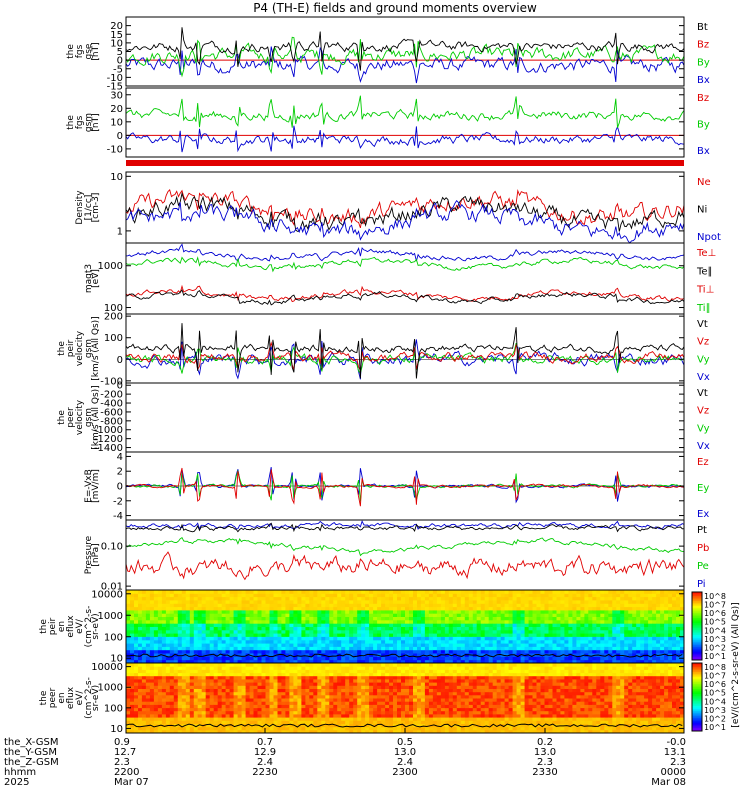 The width and height of the screenshot is (750, 800). What do you see at coordinates (405, 293) in the screenshot?
I see `series-red` at bounding box center [405, 293].